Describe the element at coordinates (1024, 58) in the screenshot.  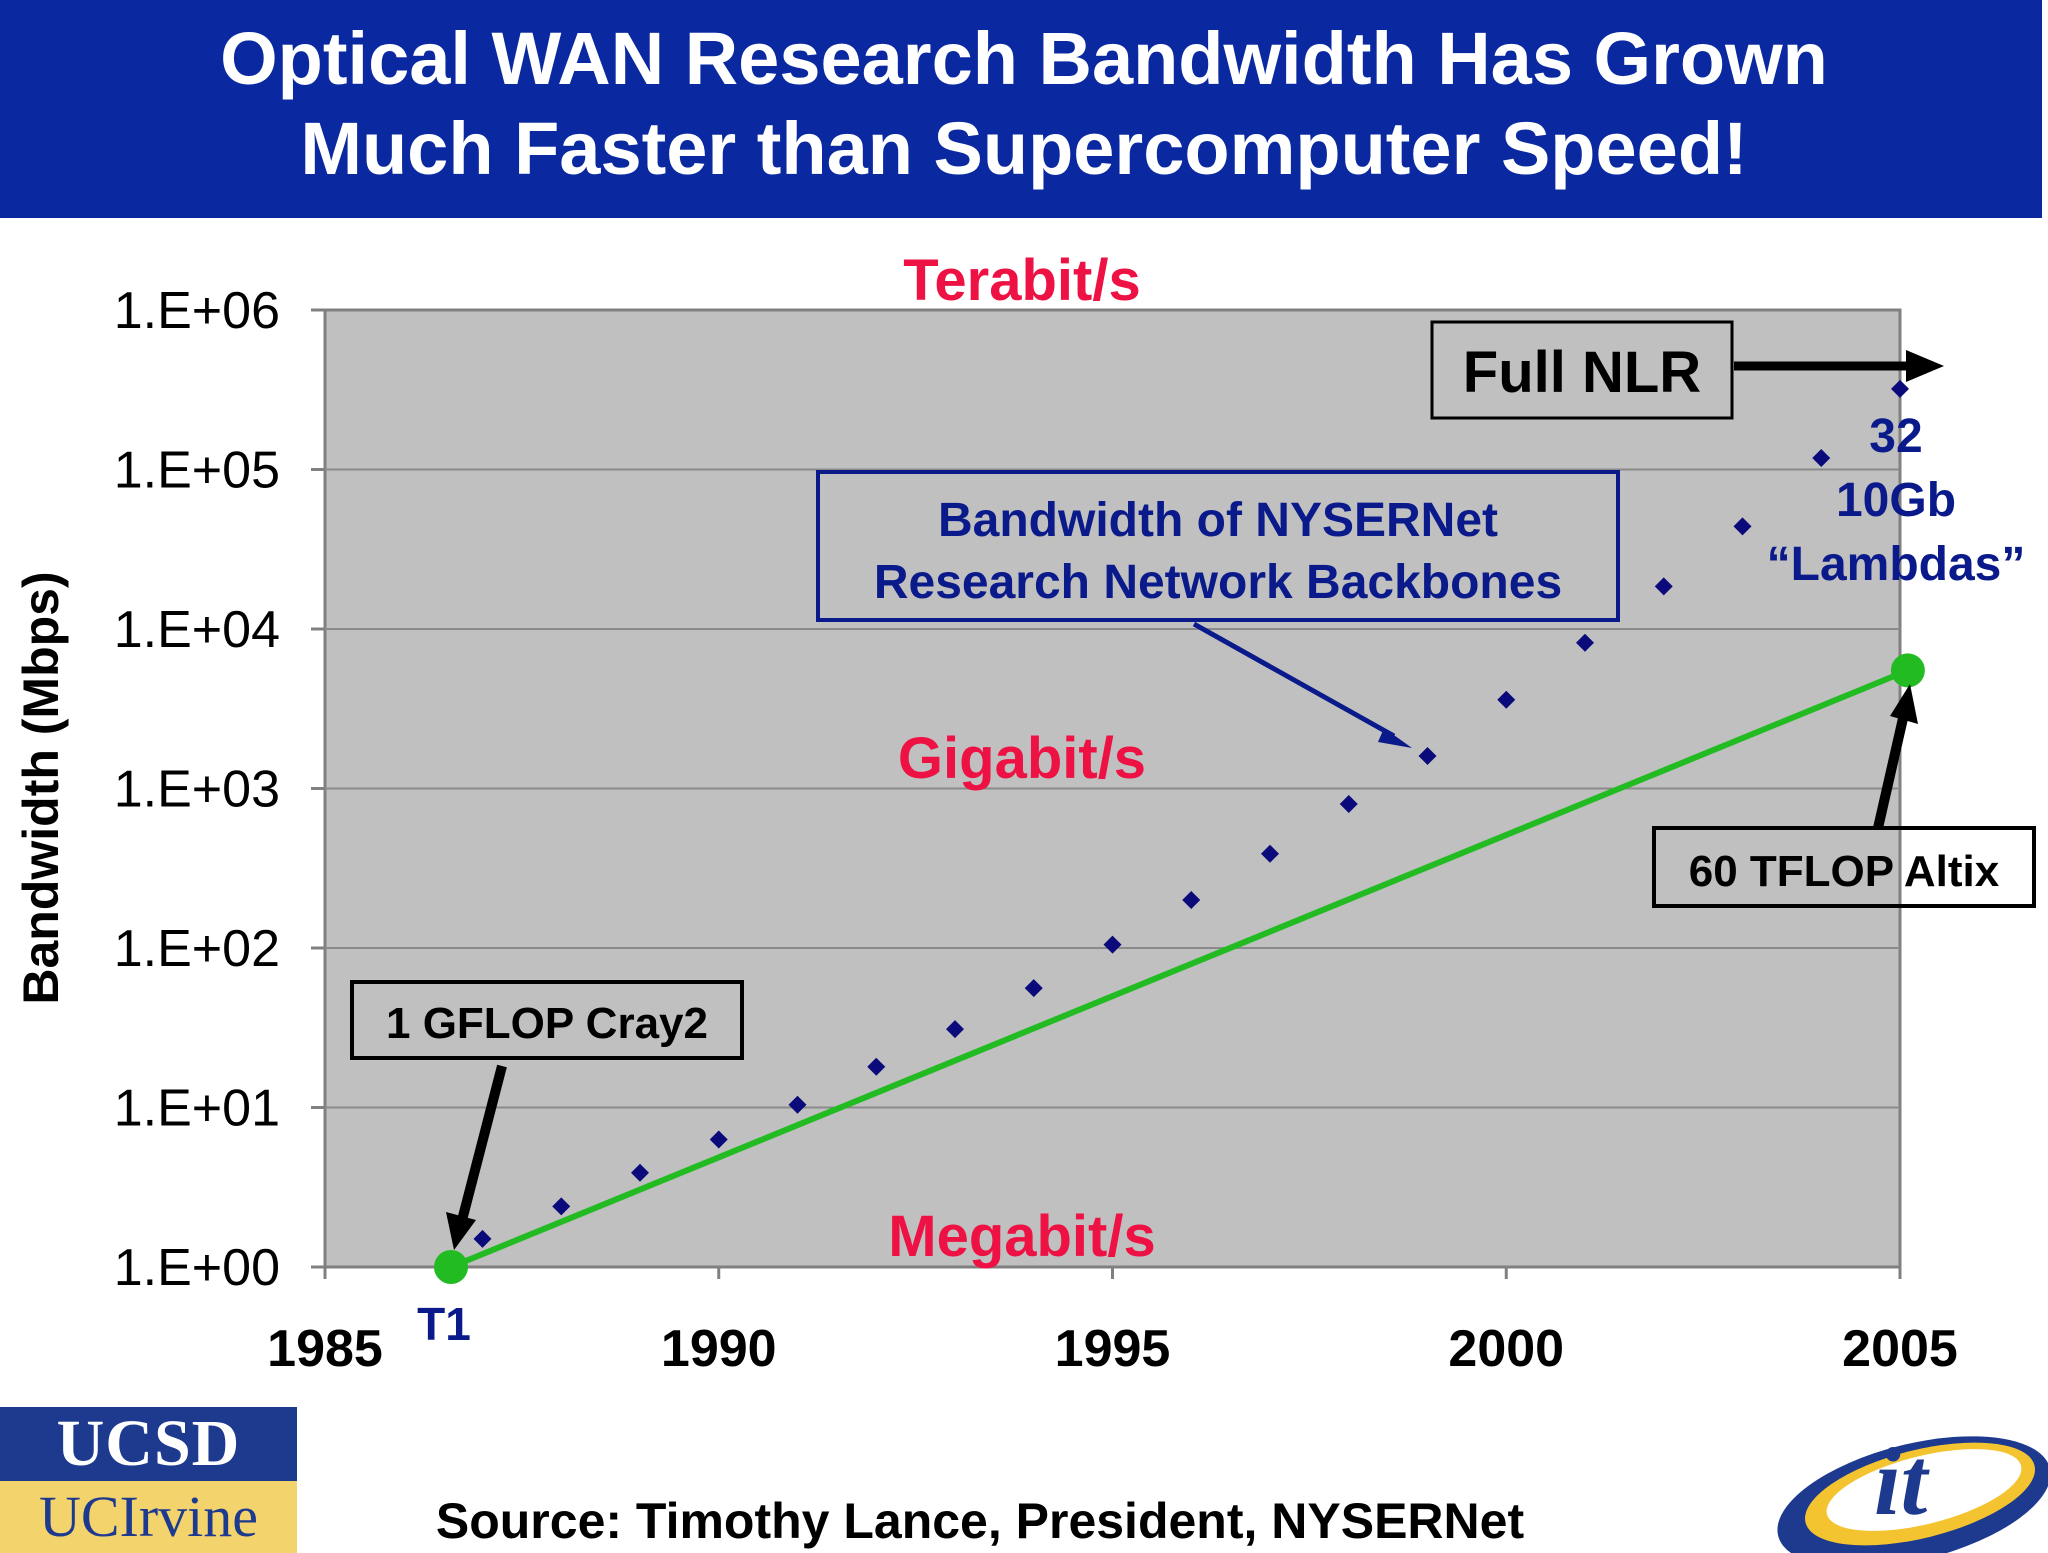
I see `slide-title-line-1: Optical WAN Research Bandwidth Has Grown` at that location.